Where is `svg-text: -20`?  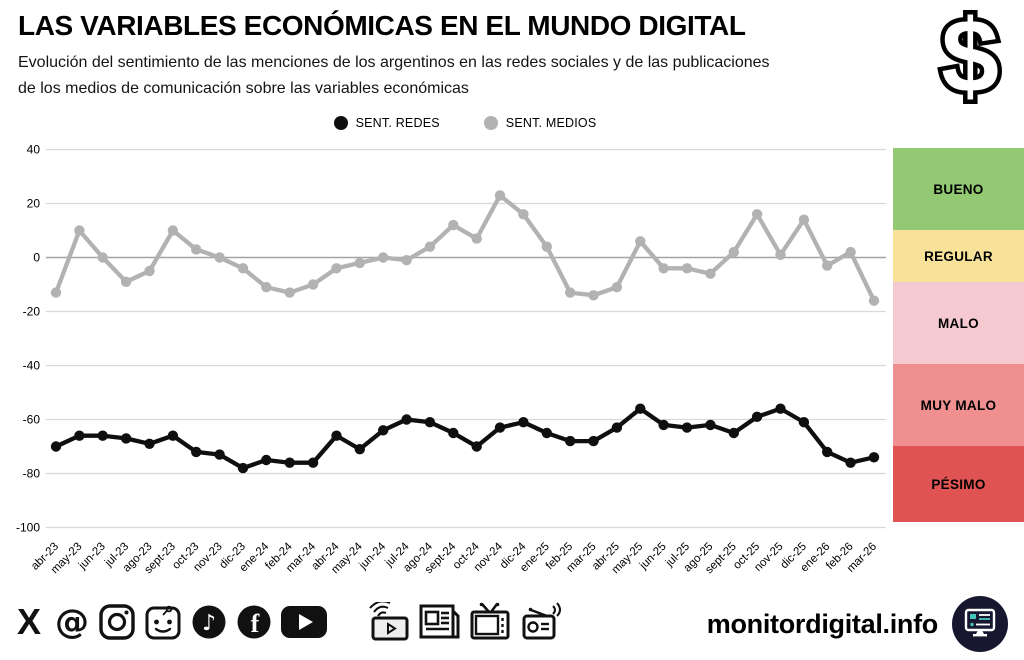 svg-text: -20 is located at coordinates (32, 312).